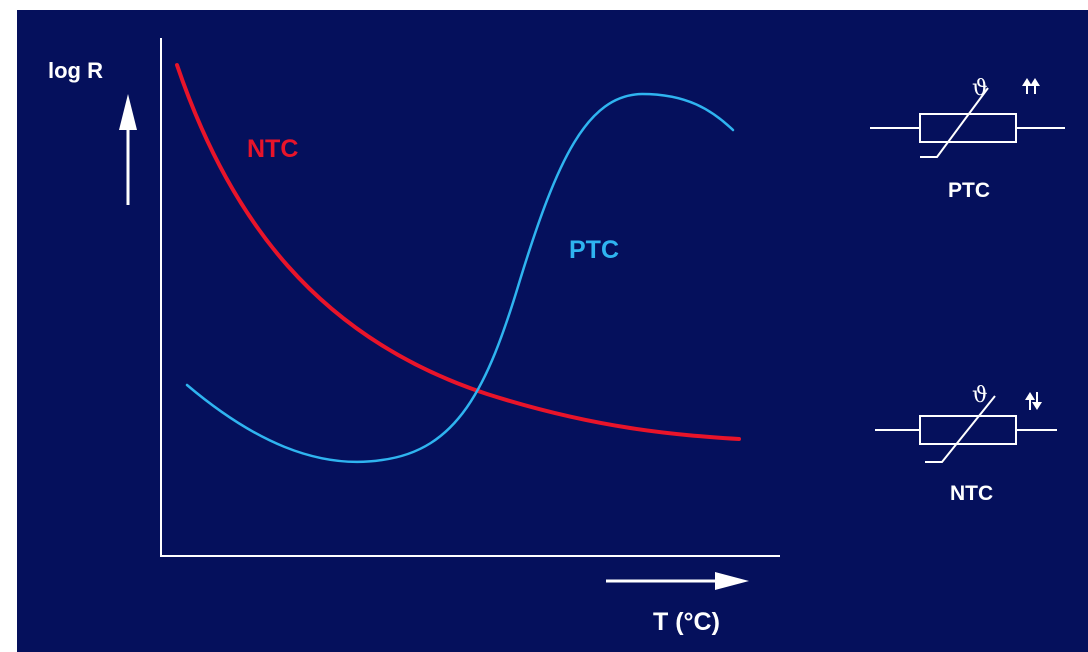 The width and height of the screenshot is (1088, 652). Describe the element at coordinates (967, 122) in the screenshot. I see `ptc-symbol` at that location.